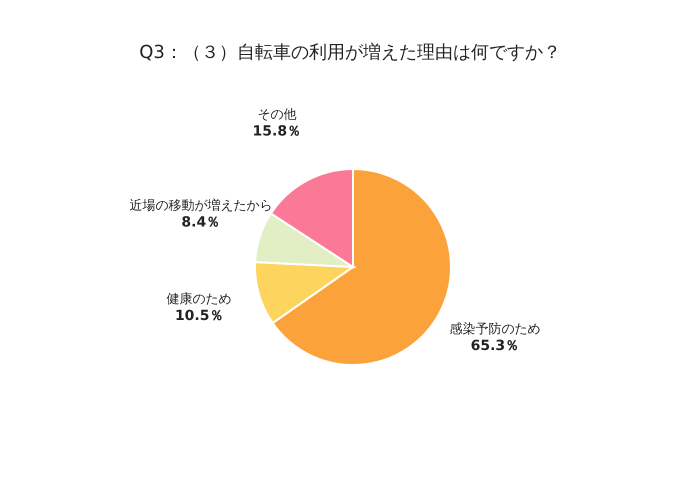 The height and width of the screenshot is (485, 700). I want to click on data-label: 8.4％, so click(200, 222).